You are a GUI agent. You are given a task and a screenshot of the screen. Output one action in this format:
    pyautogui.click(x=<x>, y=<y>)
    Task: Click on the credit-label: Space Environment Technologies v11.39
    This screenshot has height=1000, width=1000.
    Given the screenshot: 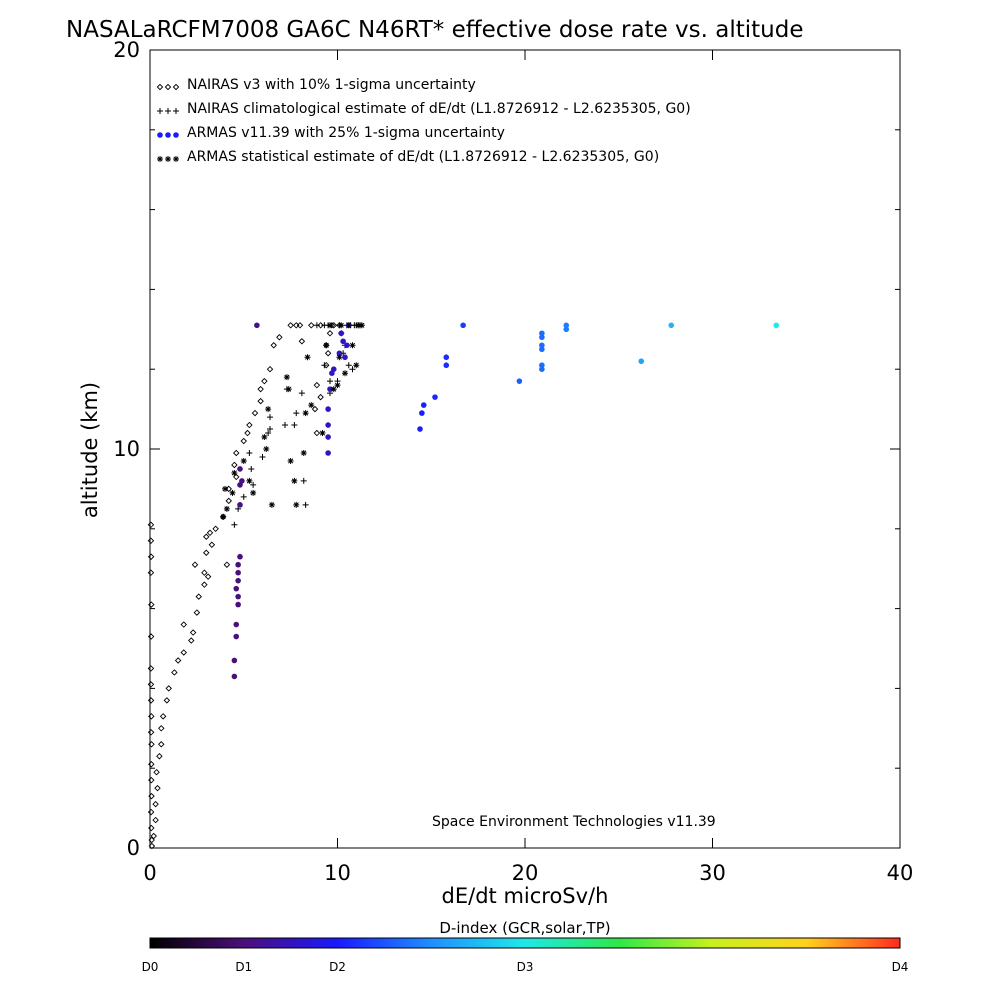 What is the action you would take?
    pyautogui.click(x=574, y=822)
    